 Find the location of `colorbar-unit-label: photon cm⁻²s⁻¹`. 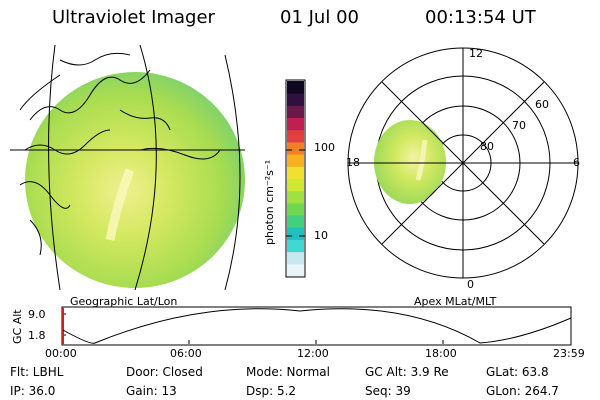

colorbar-unit-label: photon cm⁻²s⁻¹ is located at coordinates (269, 202).